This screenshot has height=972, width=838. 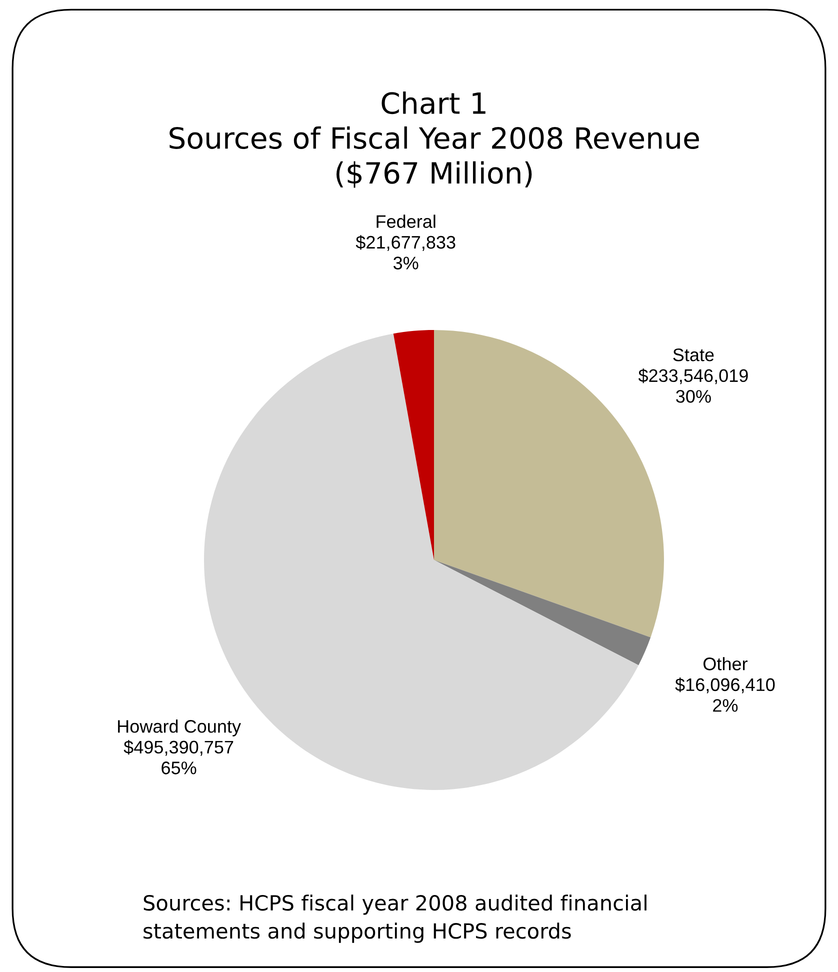 What do you see at coordinates (725, 695) in the screenshot?
I see `data-label: $16,096,410 2%` at bounding box center [725, 695].